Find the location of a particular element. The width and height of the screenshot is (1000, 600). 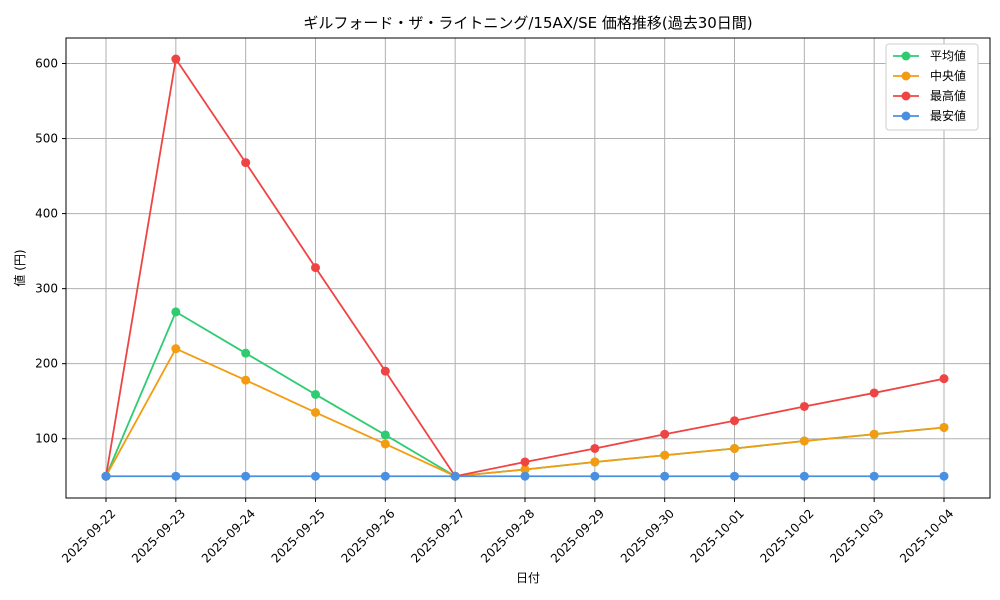

x-tick-label: 2025-09-30 is located at coordinates (647, 535).